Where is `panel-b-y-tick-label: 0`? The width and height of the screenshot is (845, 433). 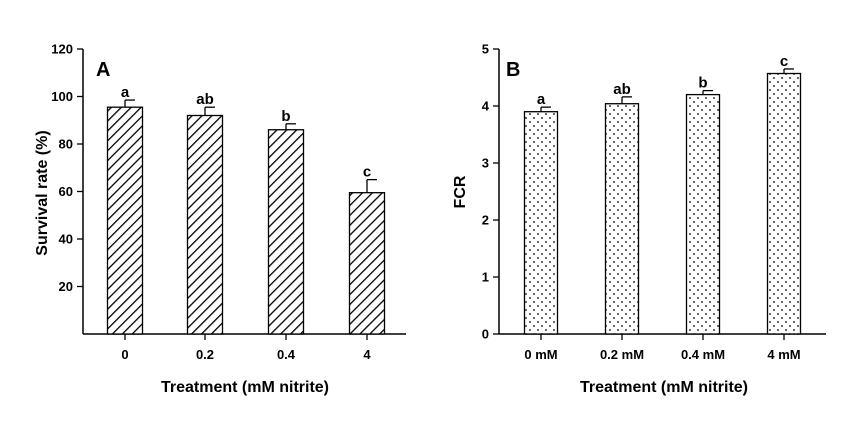 panel-b-y-tick-label: 0 is located at coordinates (485, 334).